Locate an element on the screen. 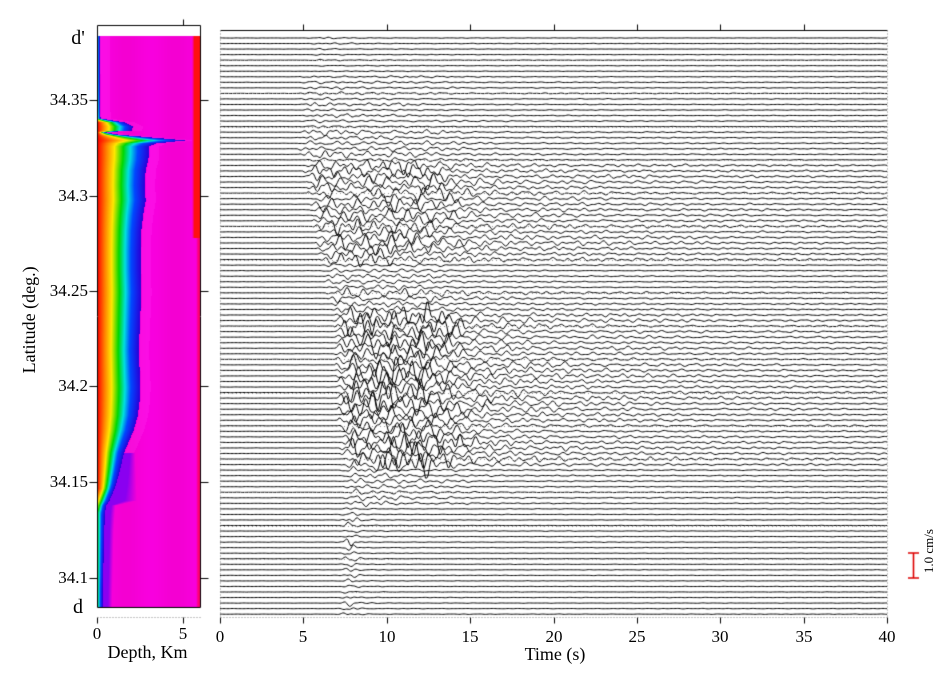 The image size is (951, 684). left-panel-top-endpoint-label: d' is located at coordinates (78, 38).